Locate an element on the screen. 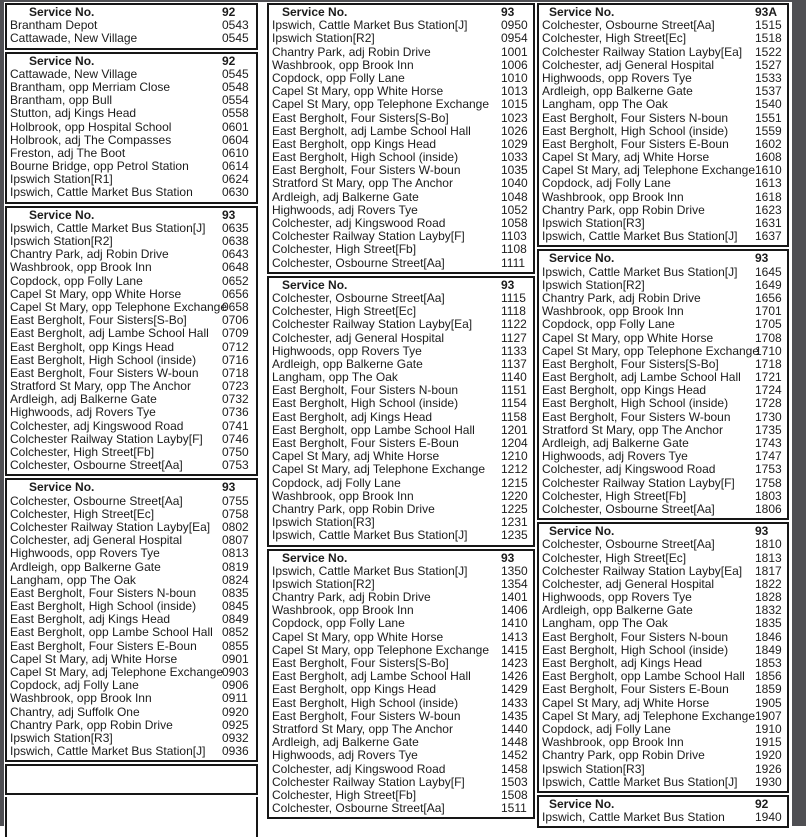 Image resolution: width=806 pixels, height=837 pixels. departure-time: 1631 is located at coordinates (768, 223).